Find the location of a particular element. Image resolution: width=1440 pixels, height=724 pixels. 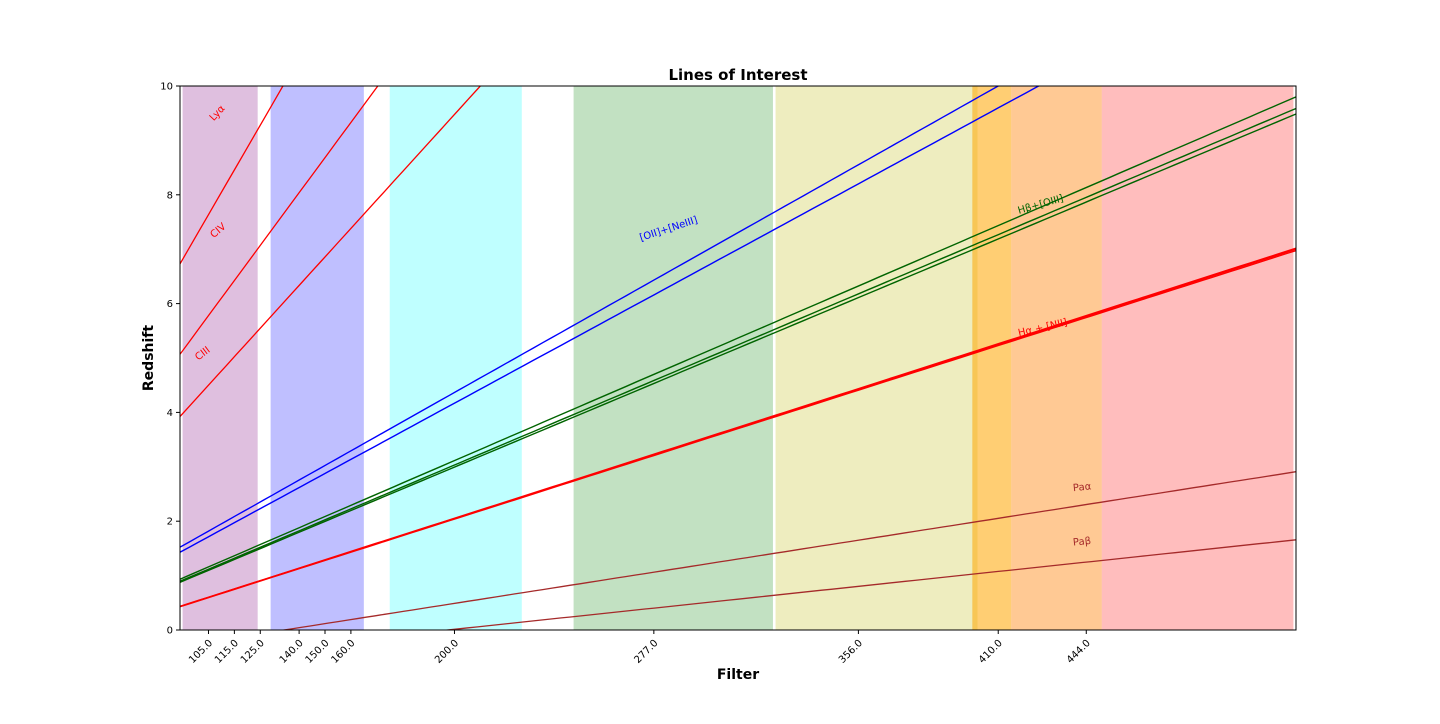

y-tick-label: 8 is located at coordinates (170, 195).